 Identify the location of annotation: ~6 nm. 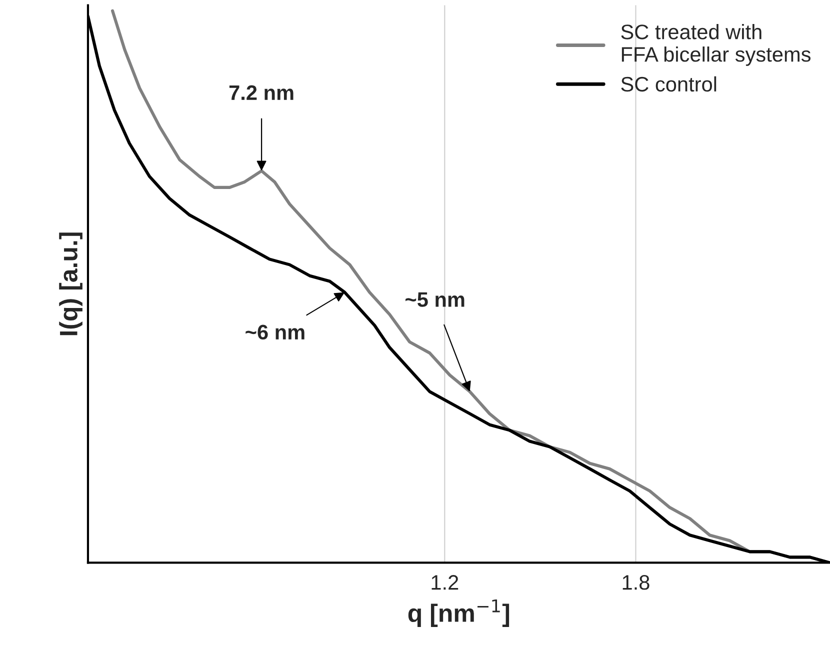
(275, 332).